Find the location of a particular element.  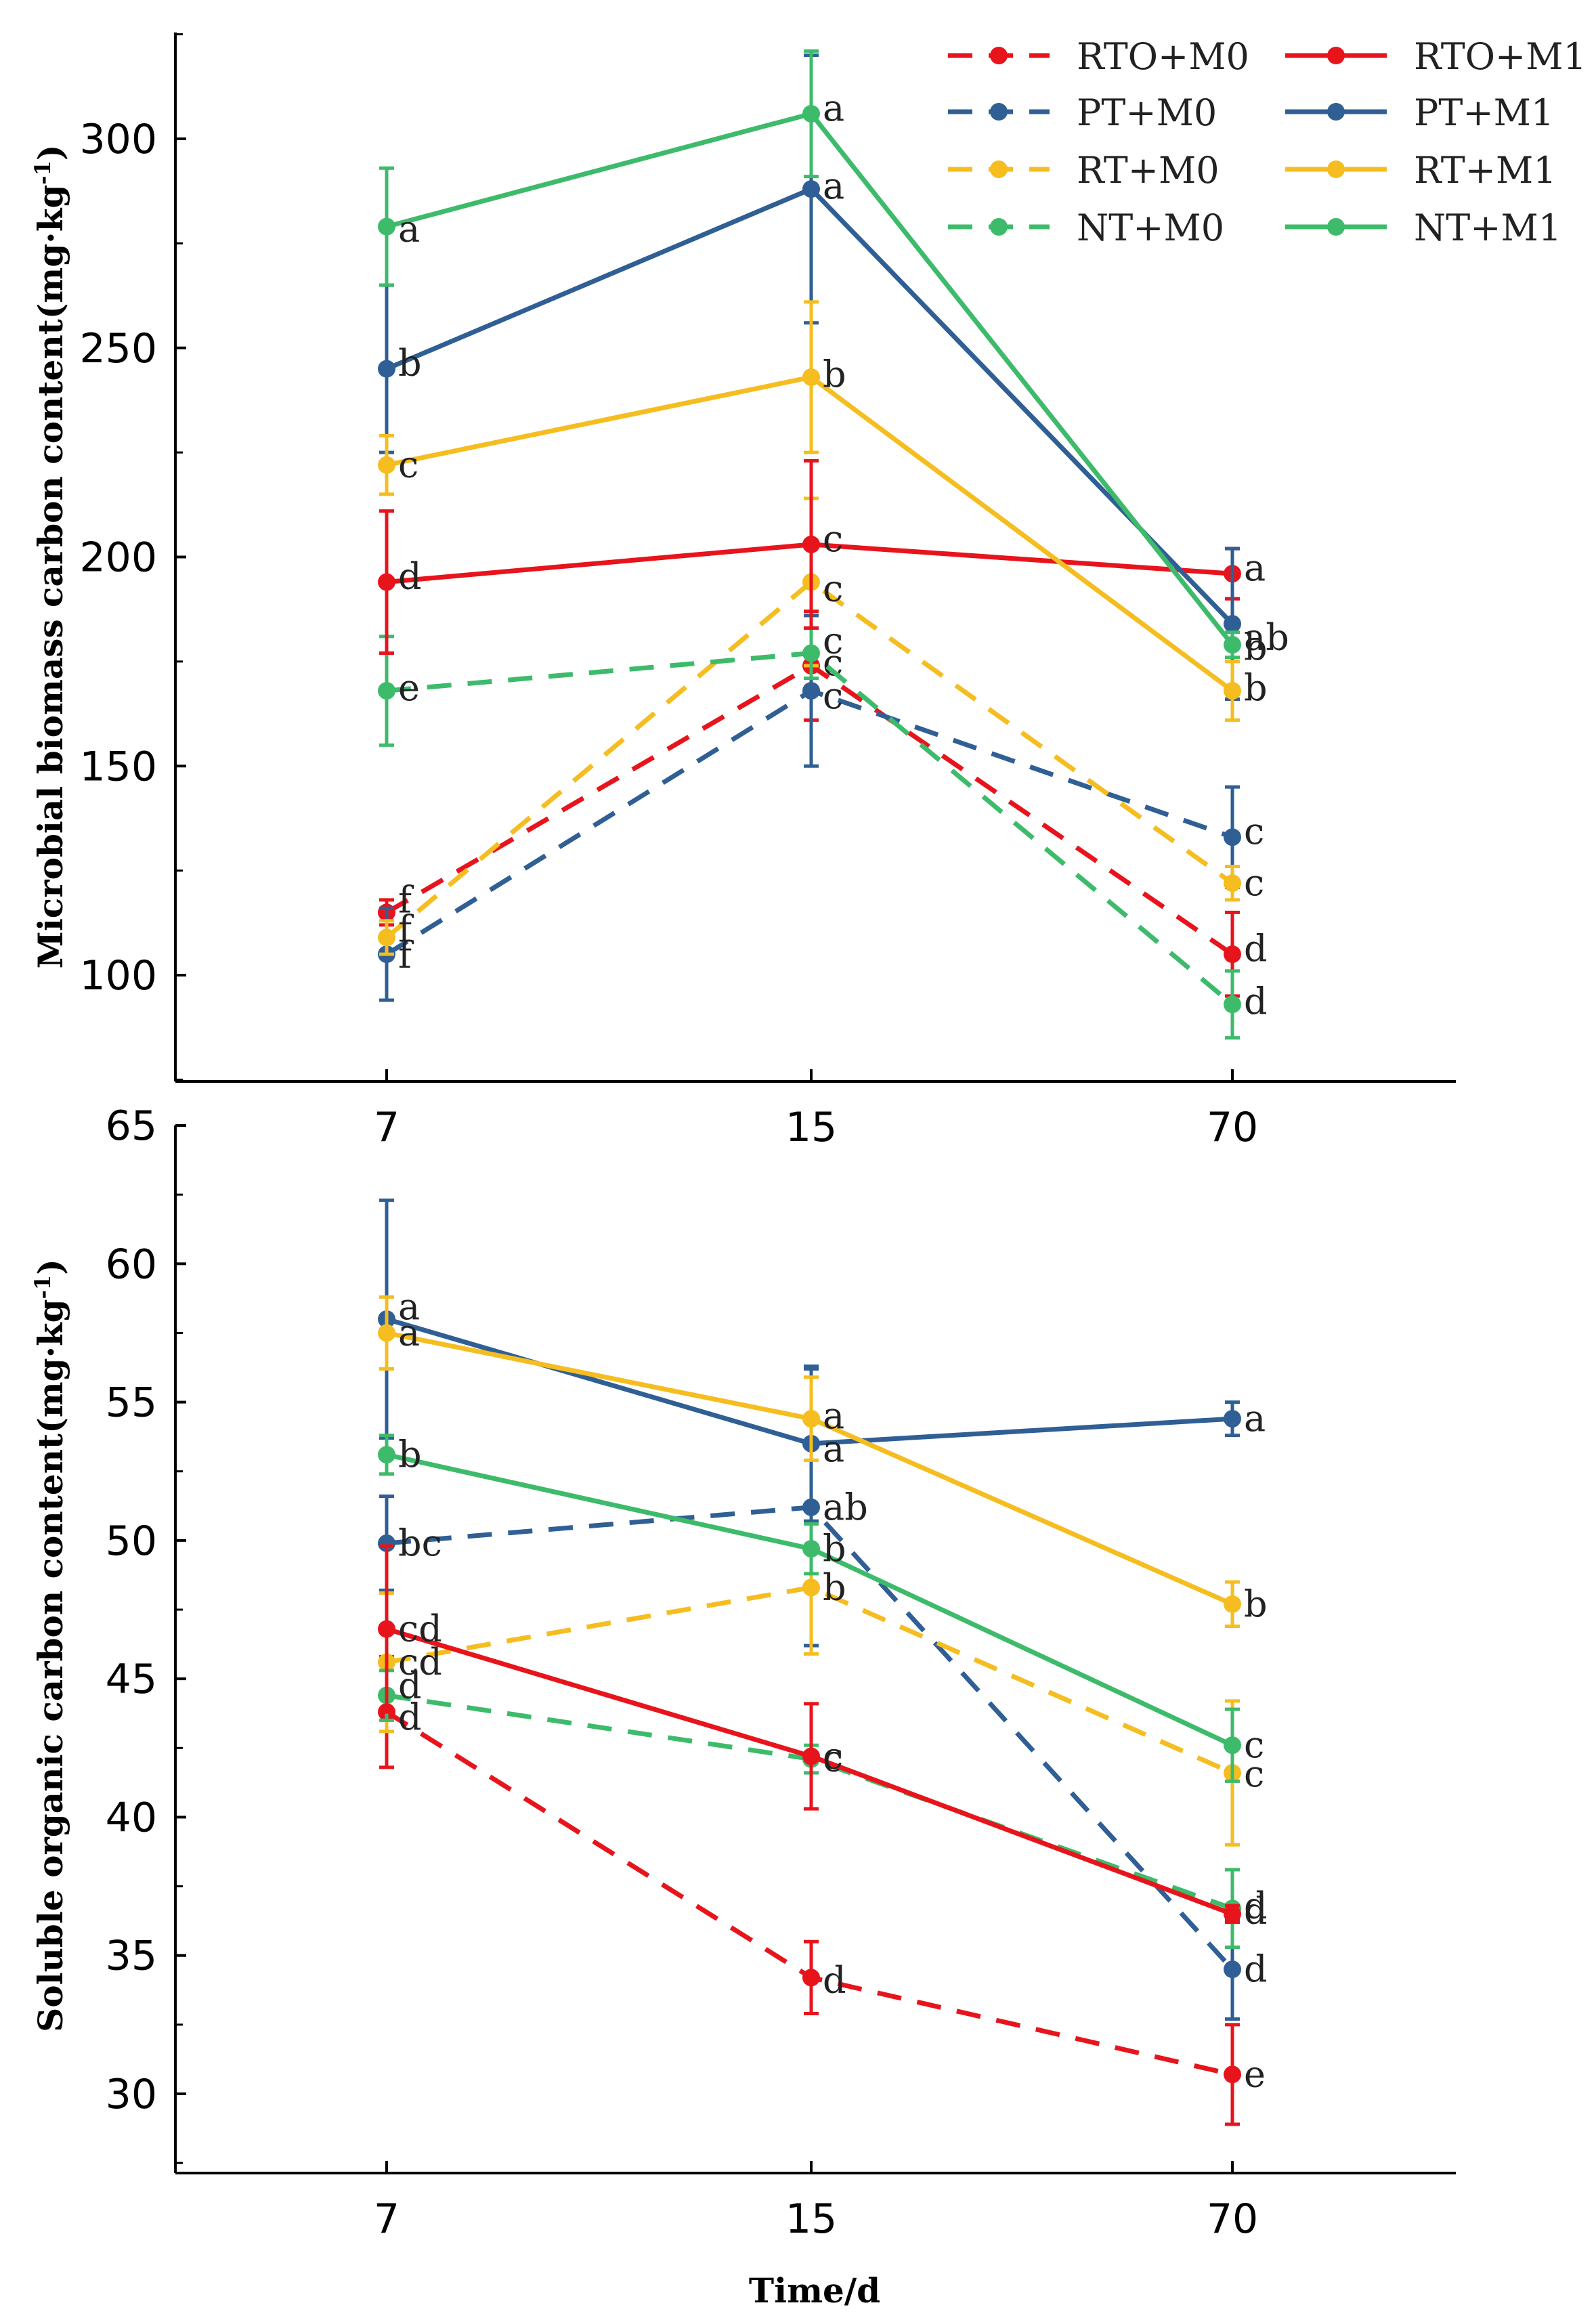

legend-item-rto-m0: RTO+M0 is located at coordinates (1098, 56).